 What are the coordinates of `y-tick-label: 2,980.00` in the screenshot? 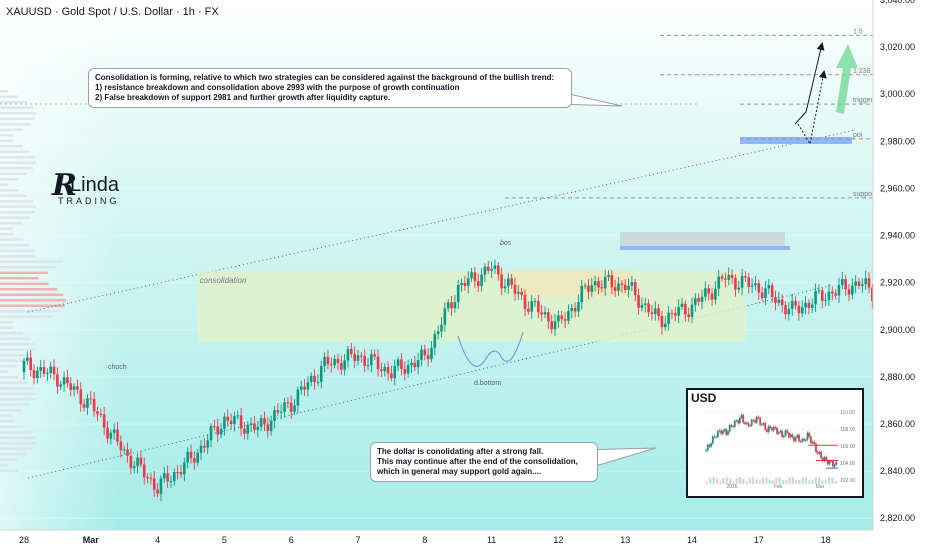 It's located at (897, 141).